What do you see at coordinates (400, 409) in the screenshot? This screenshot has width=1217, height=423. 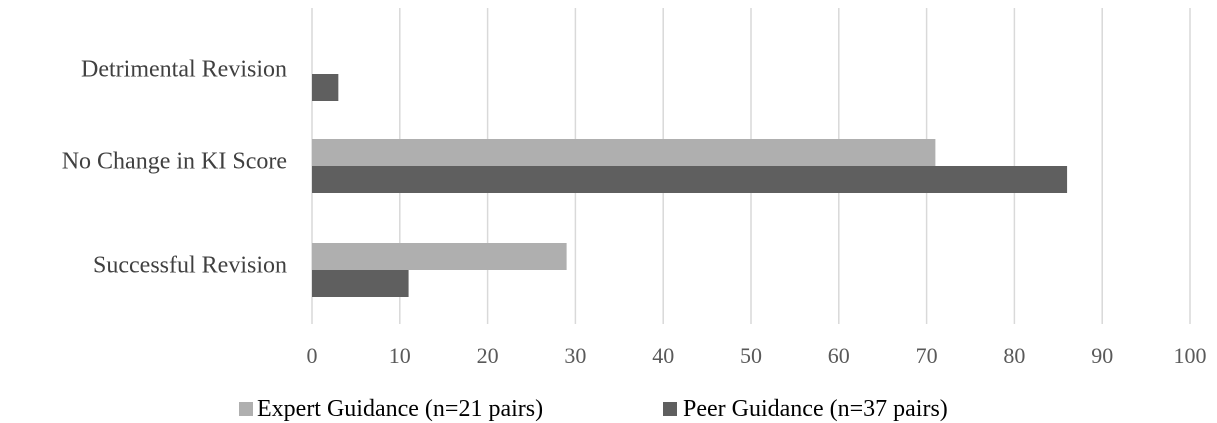 I see `legend-label-expert: Expert Guidance (n=21 pairs)` at bounding box center [400, 409].